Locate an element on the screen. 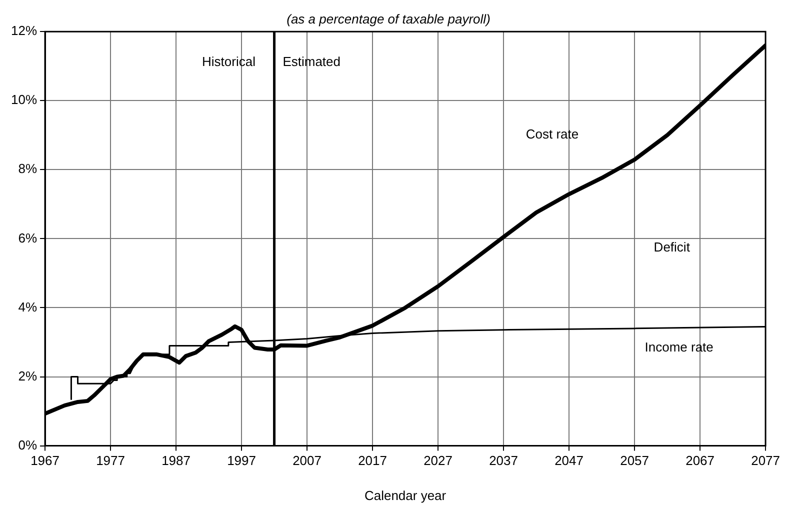 Image resolution: width=791 pixels, height=517 pixels. y-tick-label: 8% is located at coordinates (28, 168).